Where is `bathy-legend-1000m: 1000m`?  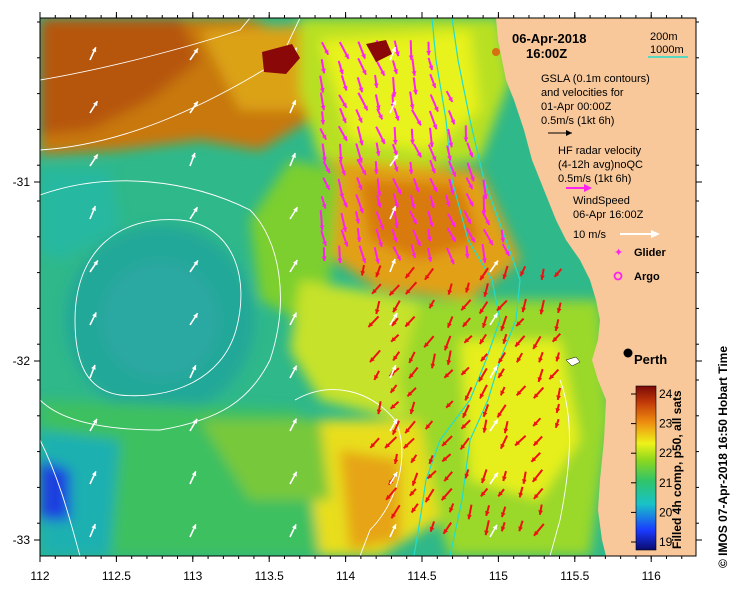 bathy-legend-1000m: 1000m is located at coordinates (667, 50).